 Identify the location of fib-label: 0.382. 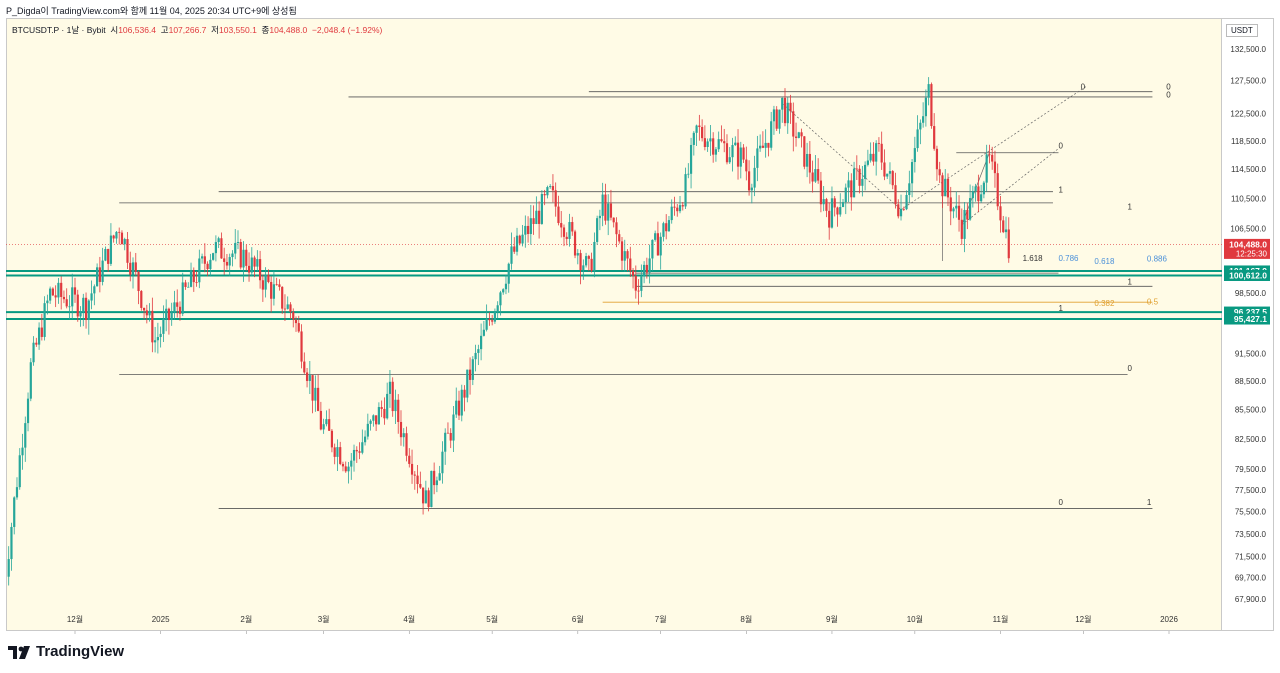
(1104, 303).